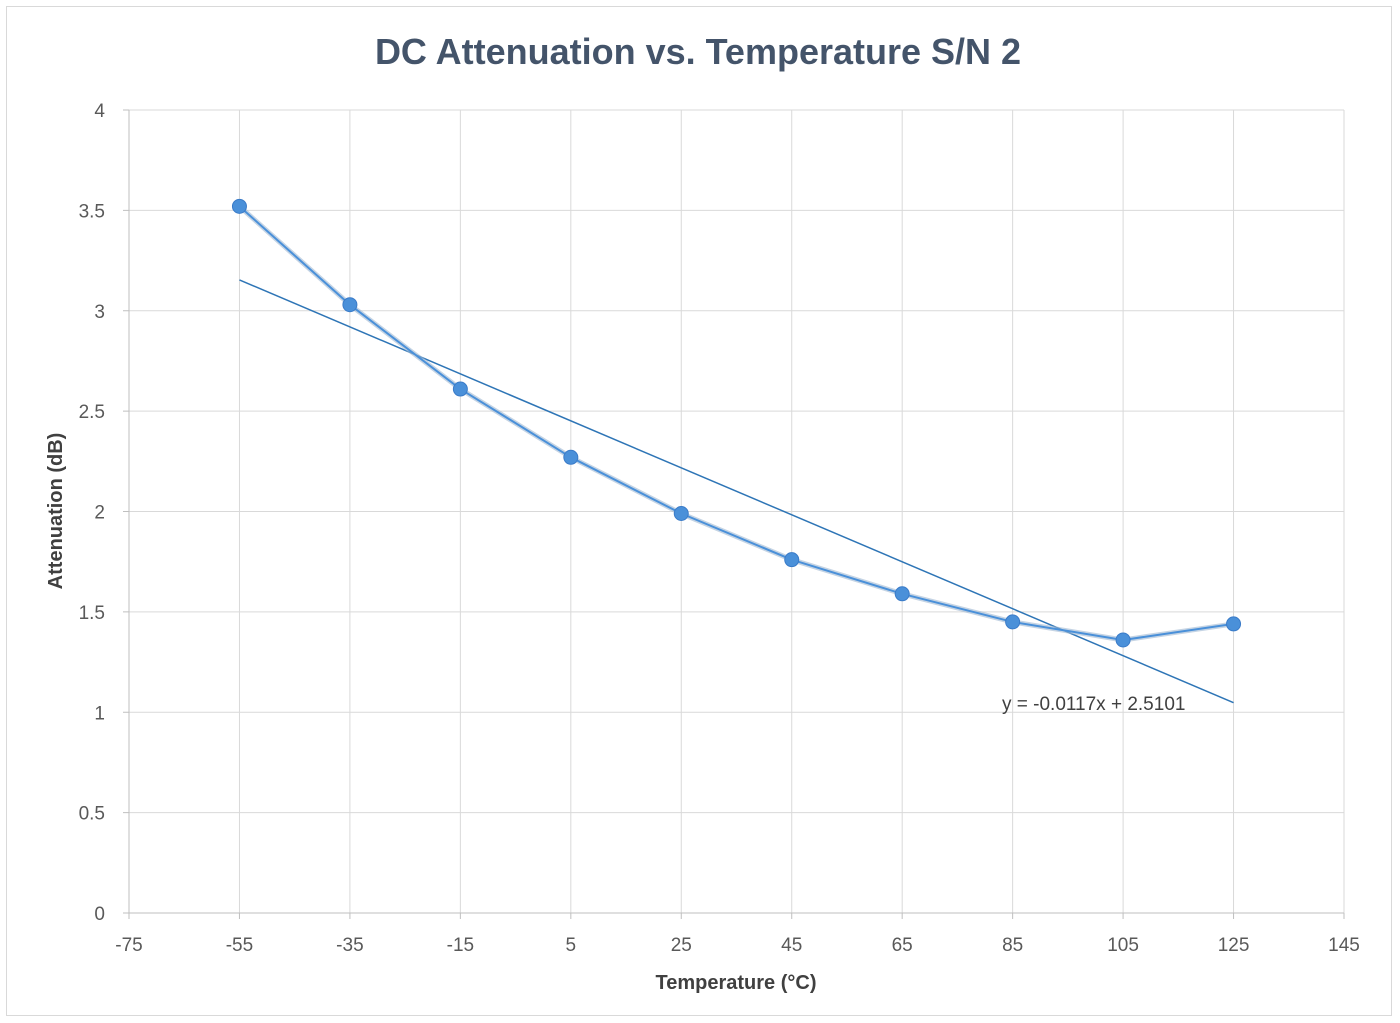 The image size is (1400, 1023). What do you see at coordinates (99, 312) in the screenshot?
I see `y-tick-label: 3` at bounding box center [99, 312].